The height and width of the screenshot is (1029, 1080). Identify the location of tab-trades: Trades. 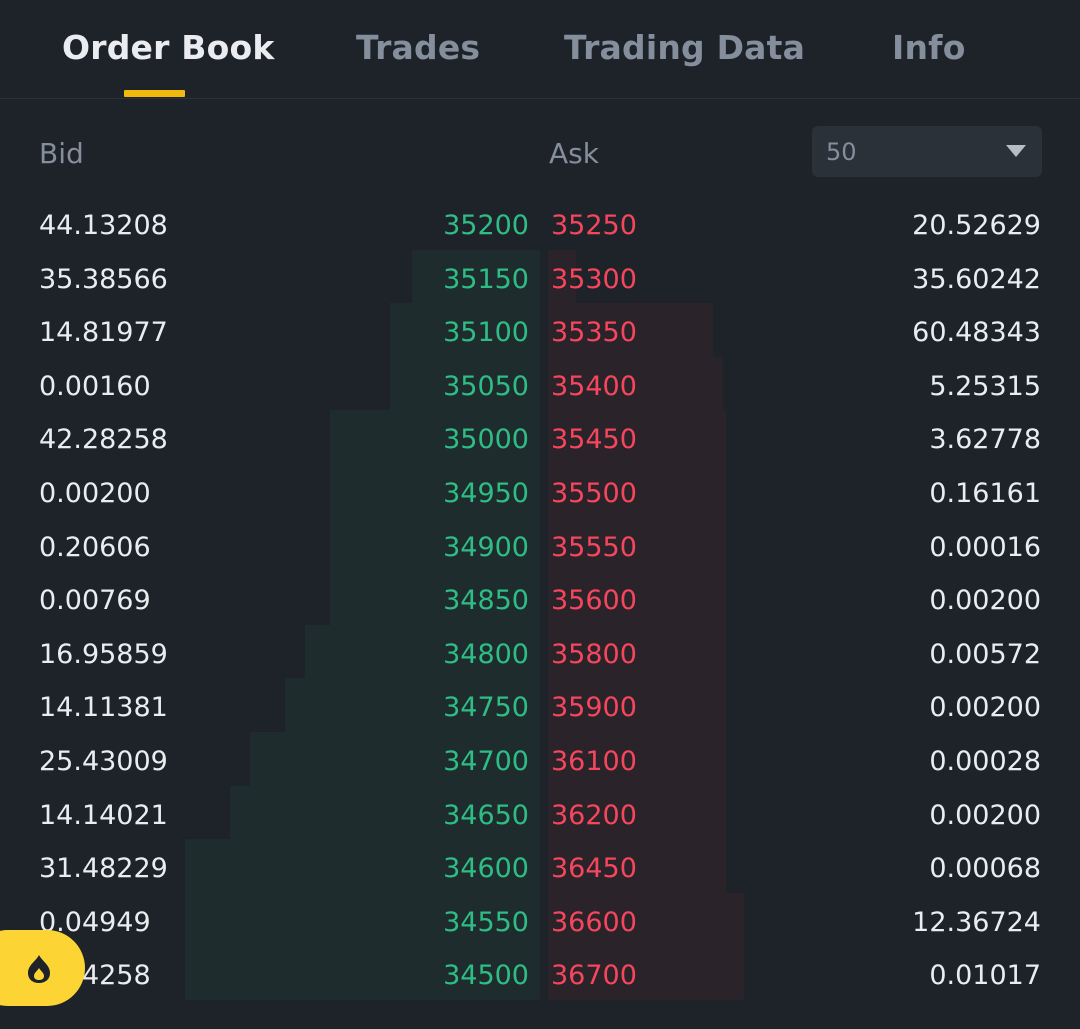
(418, 47).